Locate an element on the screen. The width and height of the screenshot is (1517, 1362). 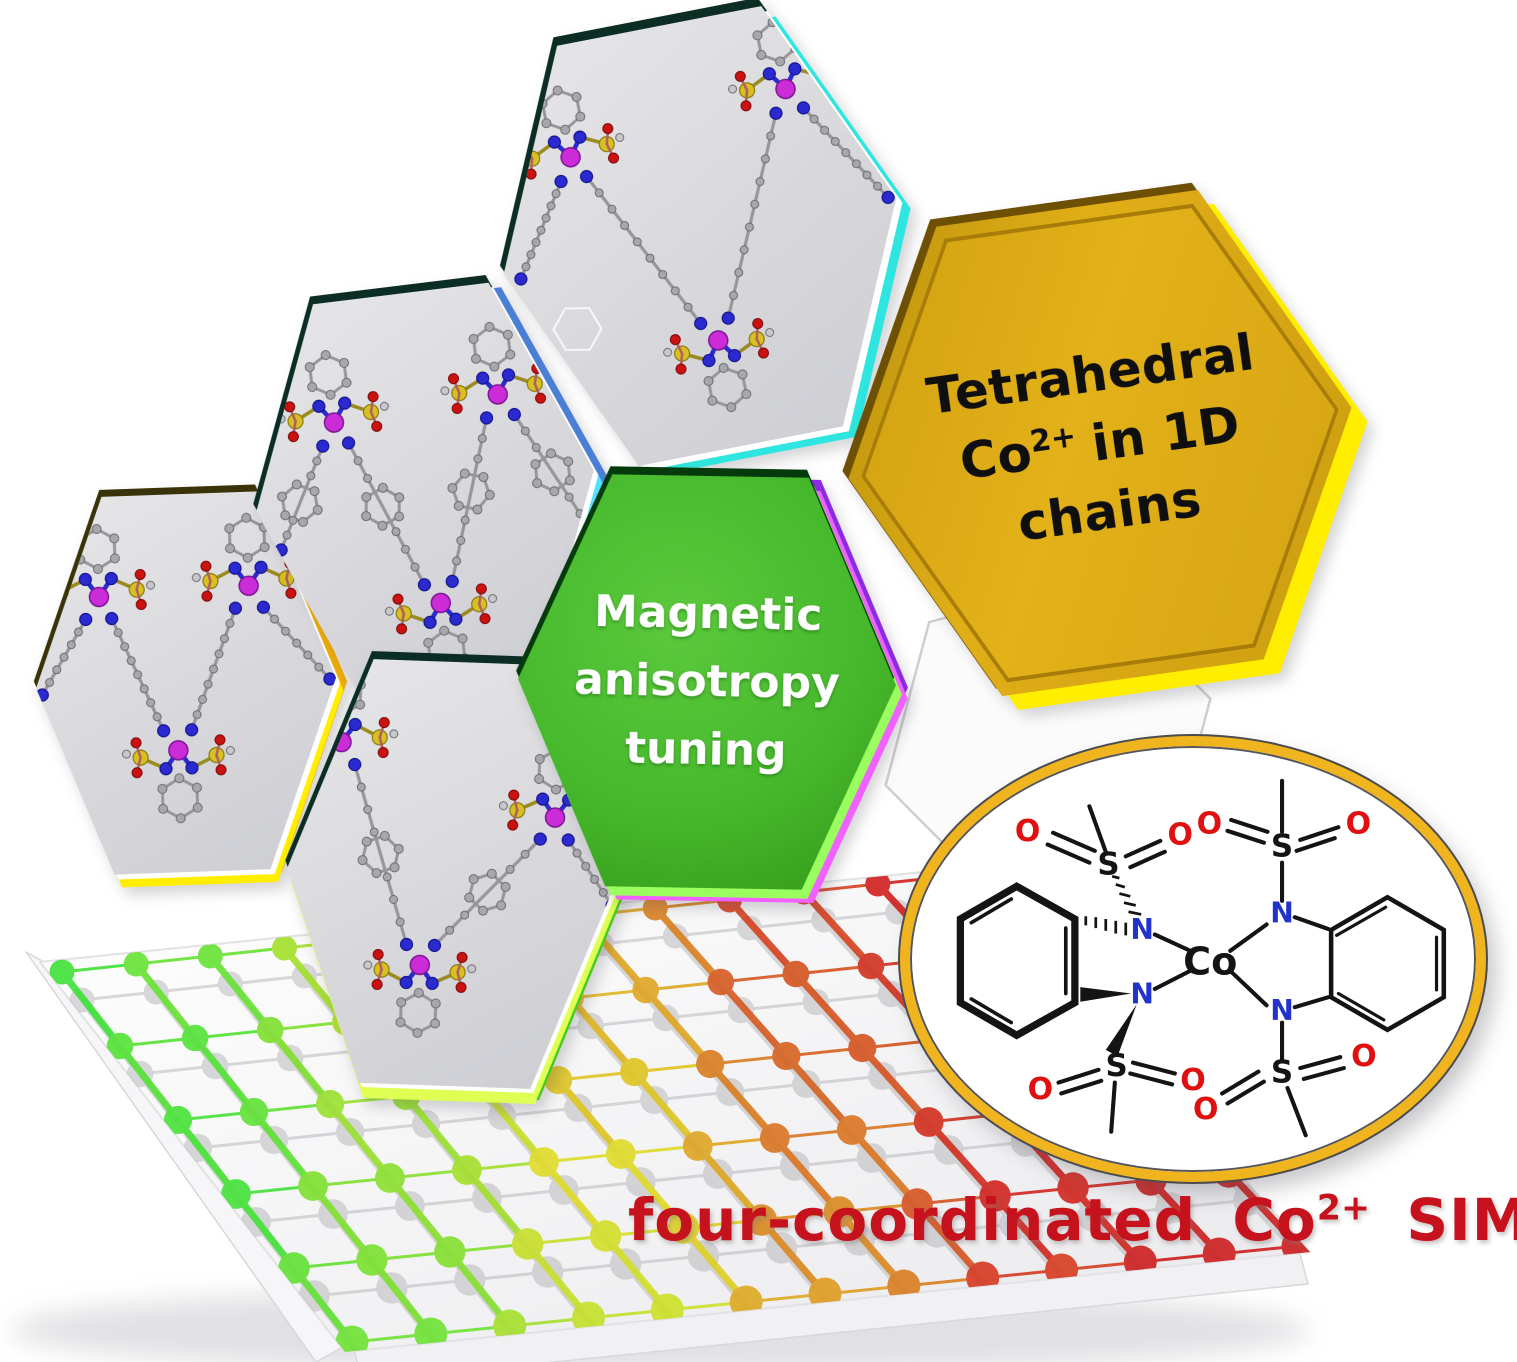
tile-face is located at coordinates (425, 491).